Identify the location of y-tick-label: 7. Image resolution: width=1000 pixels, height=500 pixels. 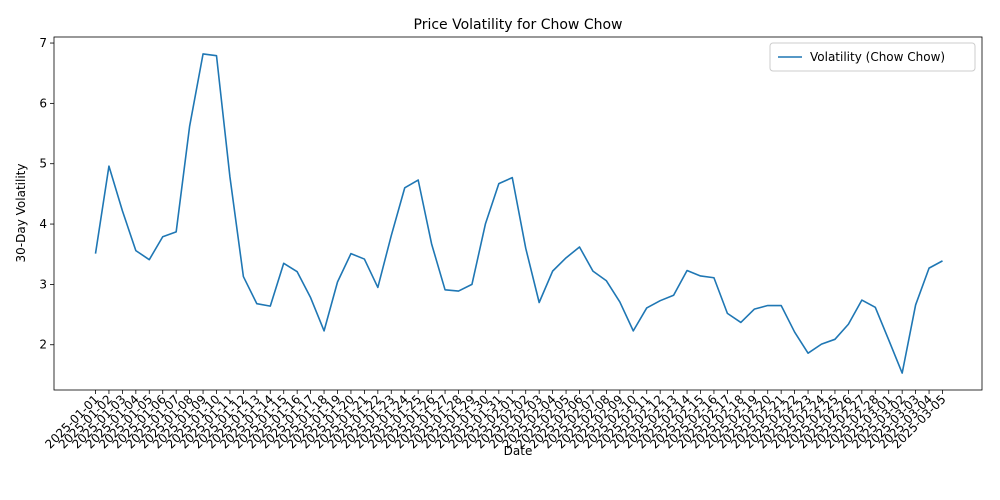
(43, 43).